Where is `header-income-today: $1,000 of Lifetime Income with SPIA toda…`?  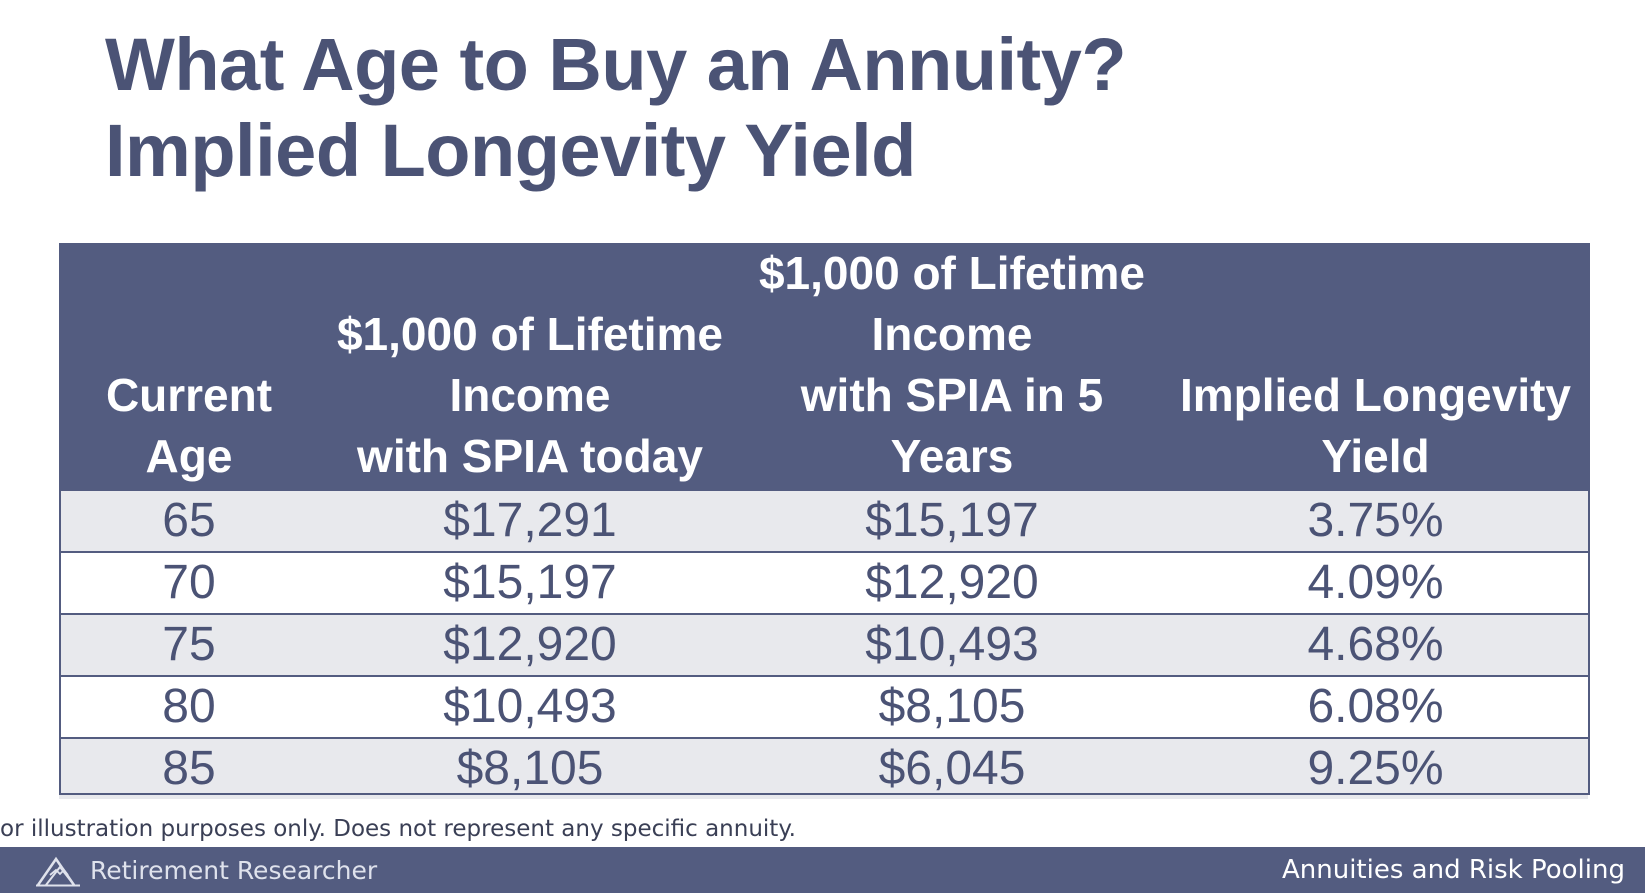 header-income-today: $1,000 of Lifetime Income with SPIA toda… is located at coordinates (530, 366).